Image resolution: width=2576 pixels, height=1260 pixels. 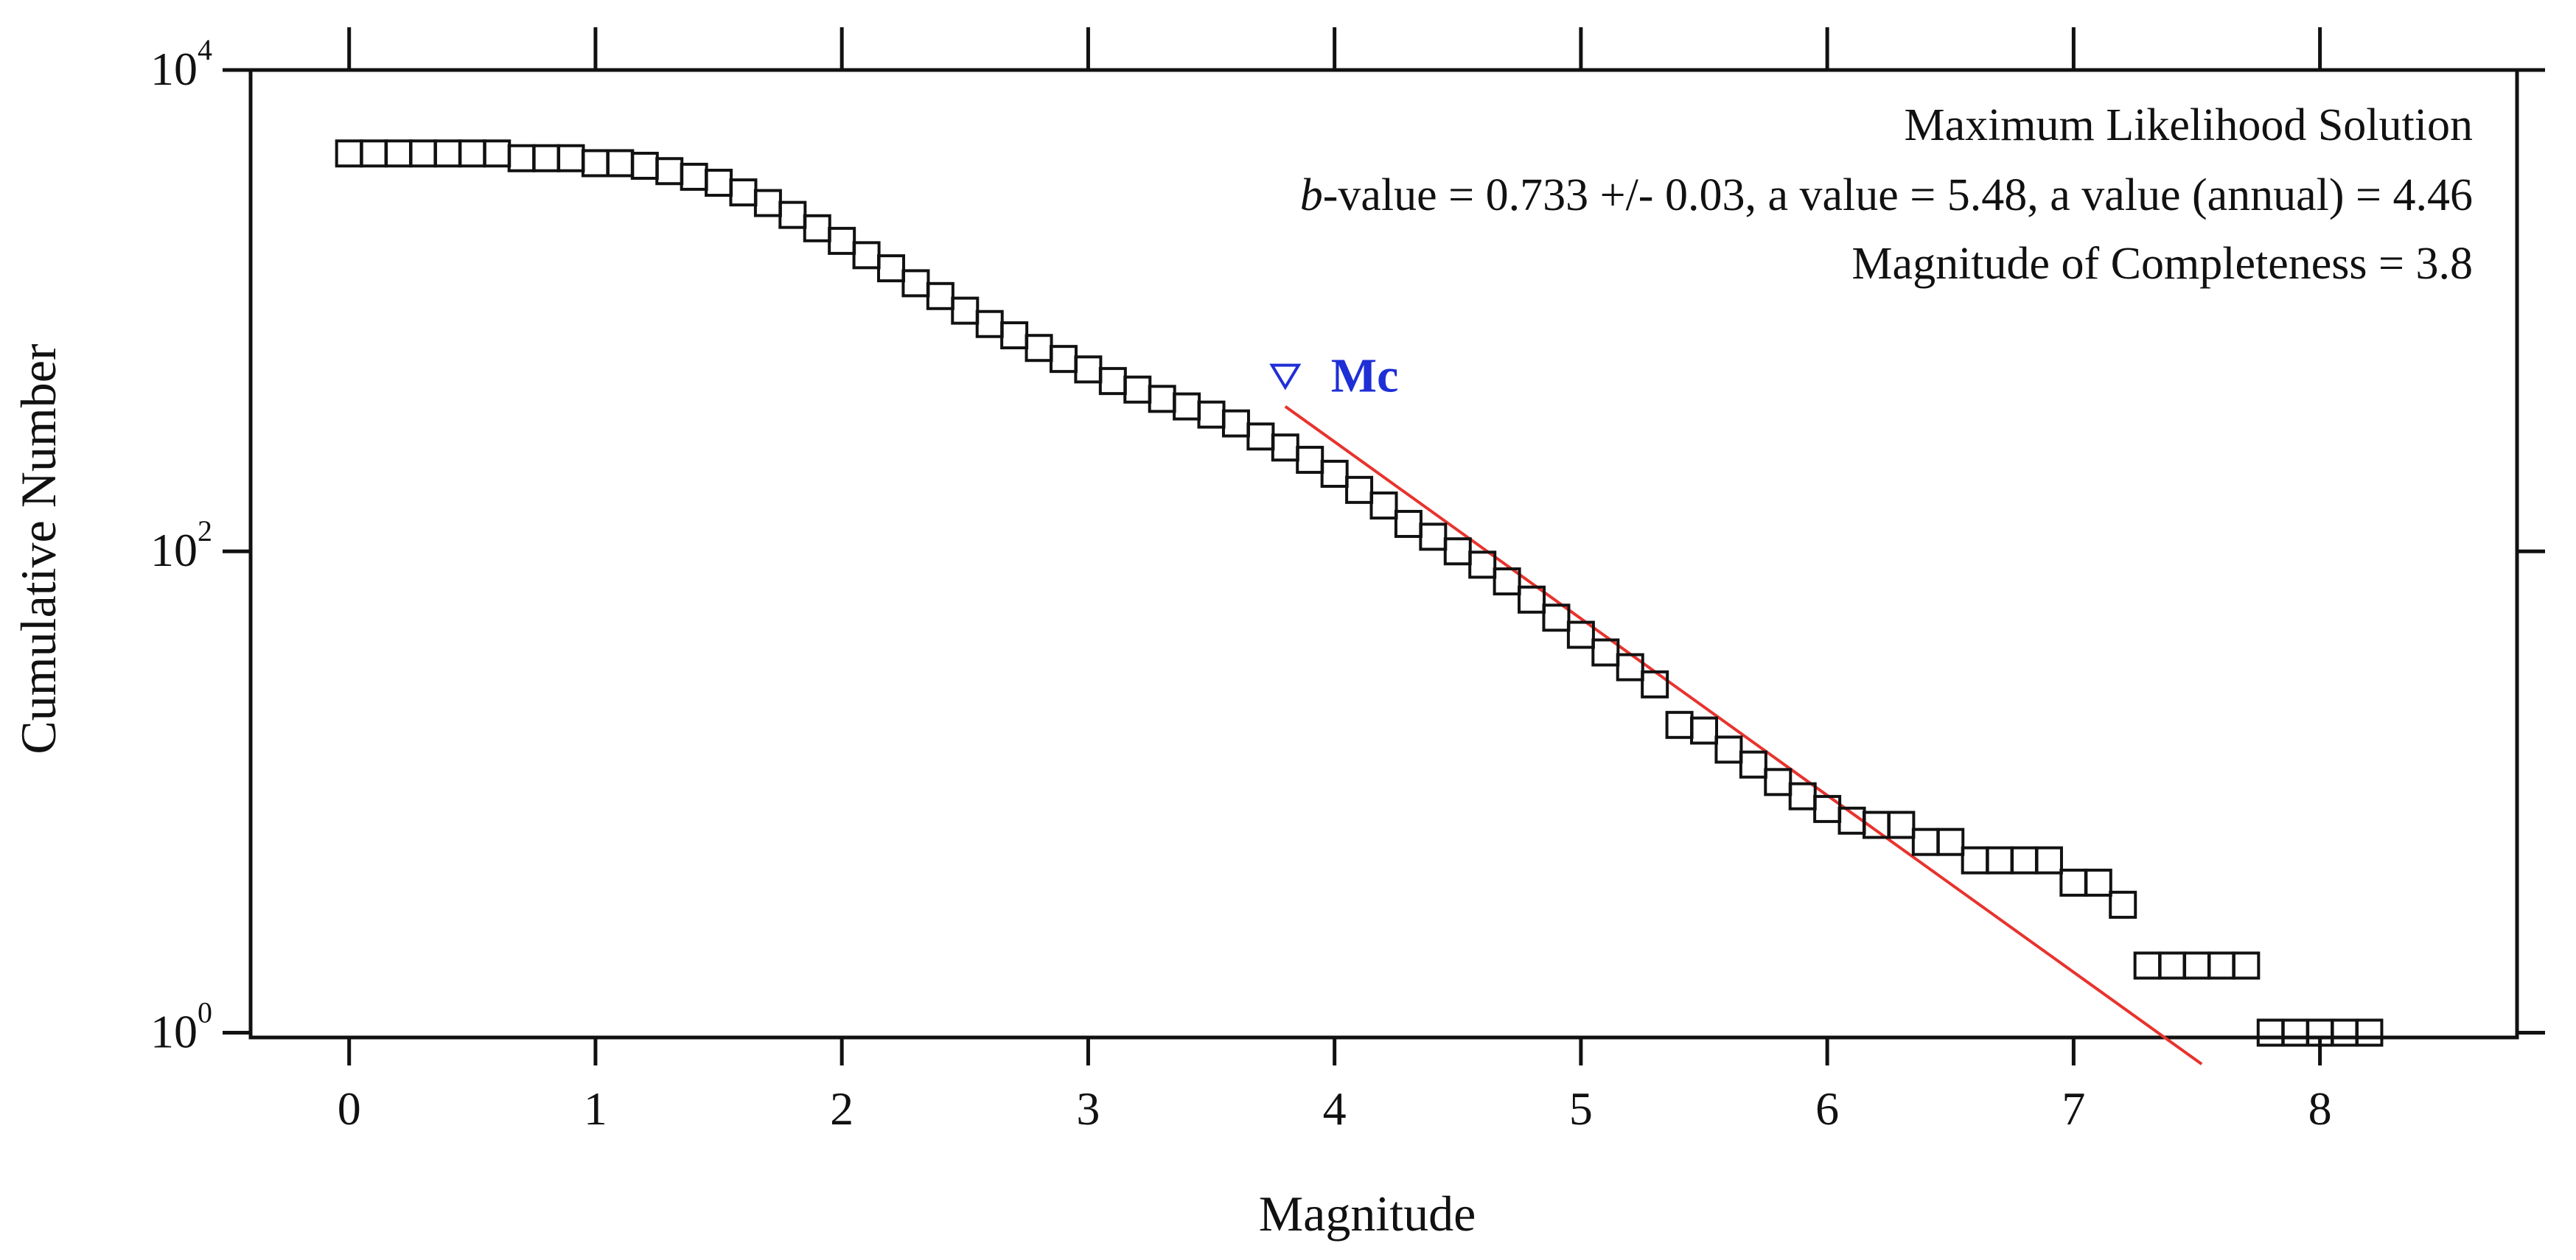 What do you see at coordinates (181, 64) in the screenshot?
I see `y-tick-label: 10⁴` at bounding box center [181, 64].